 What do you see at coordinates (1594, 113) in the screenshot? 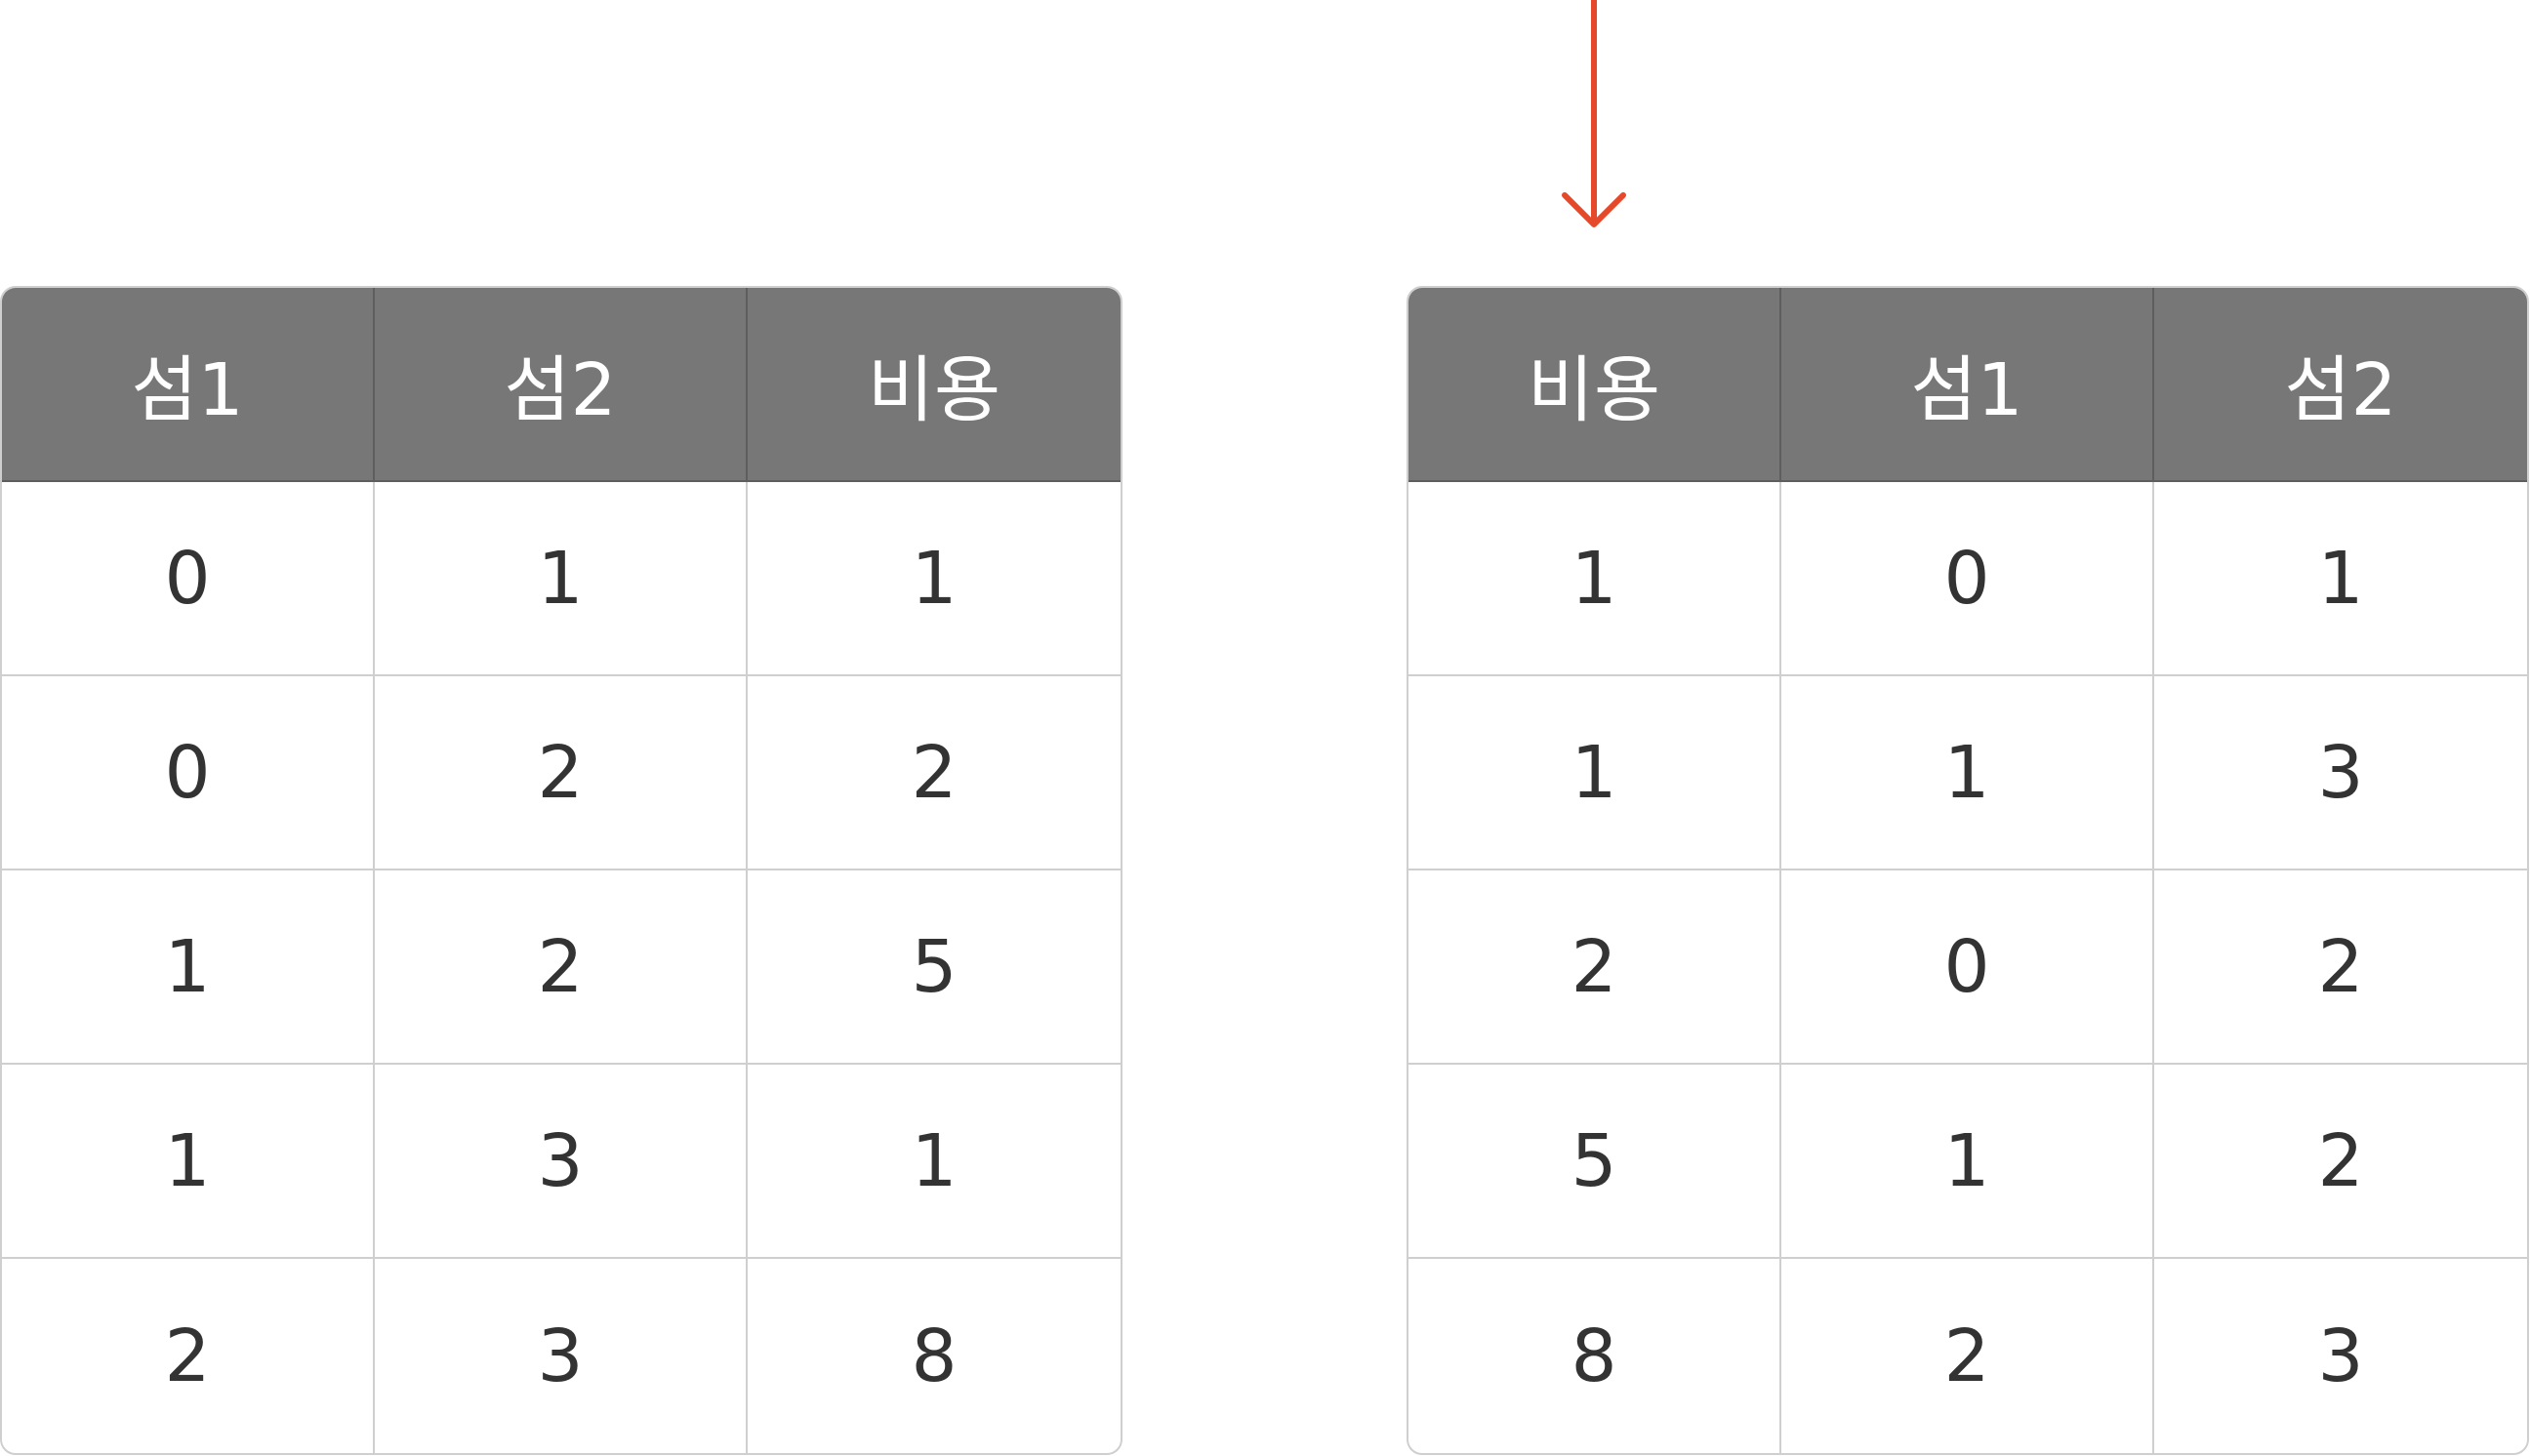
I see `down-arrow-icon` at bounding box center [1594, 113].